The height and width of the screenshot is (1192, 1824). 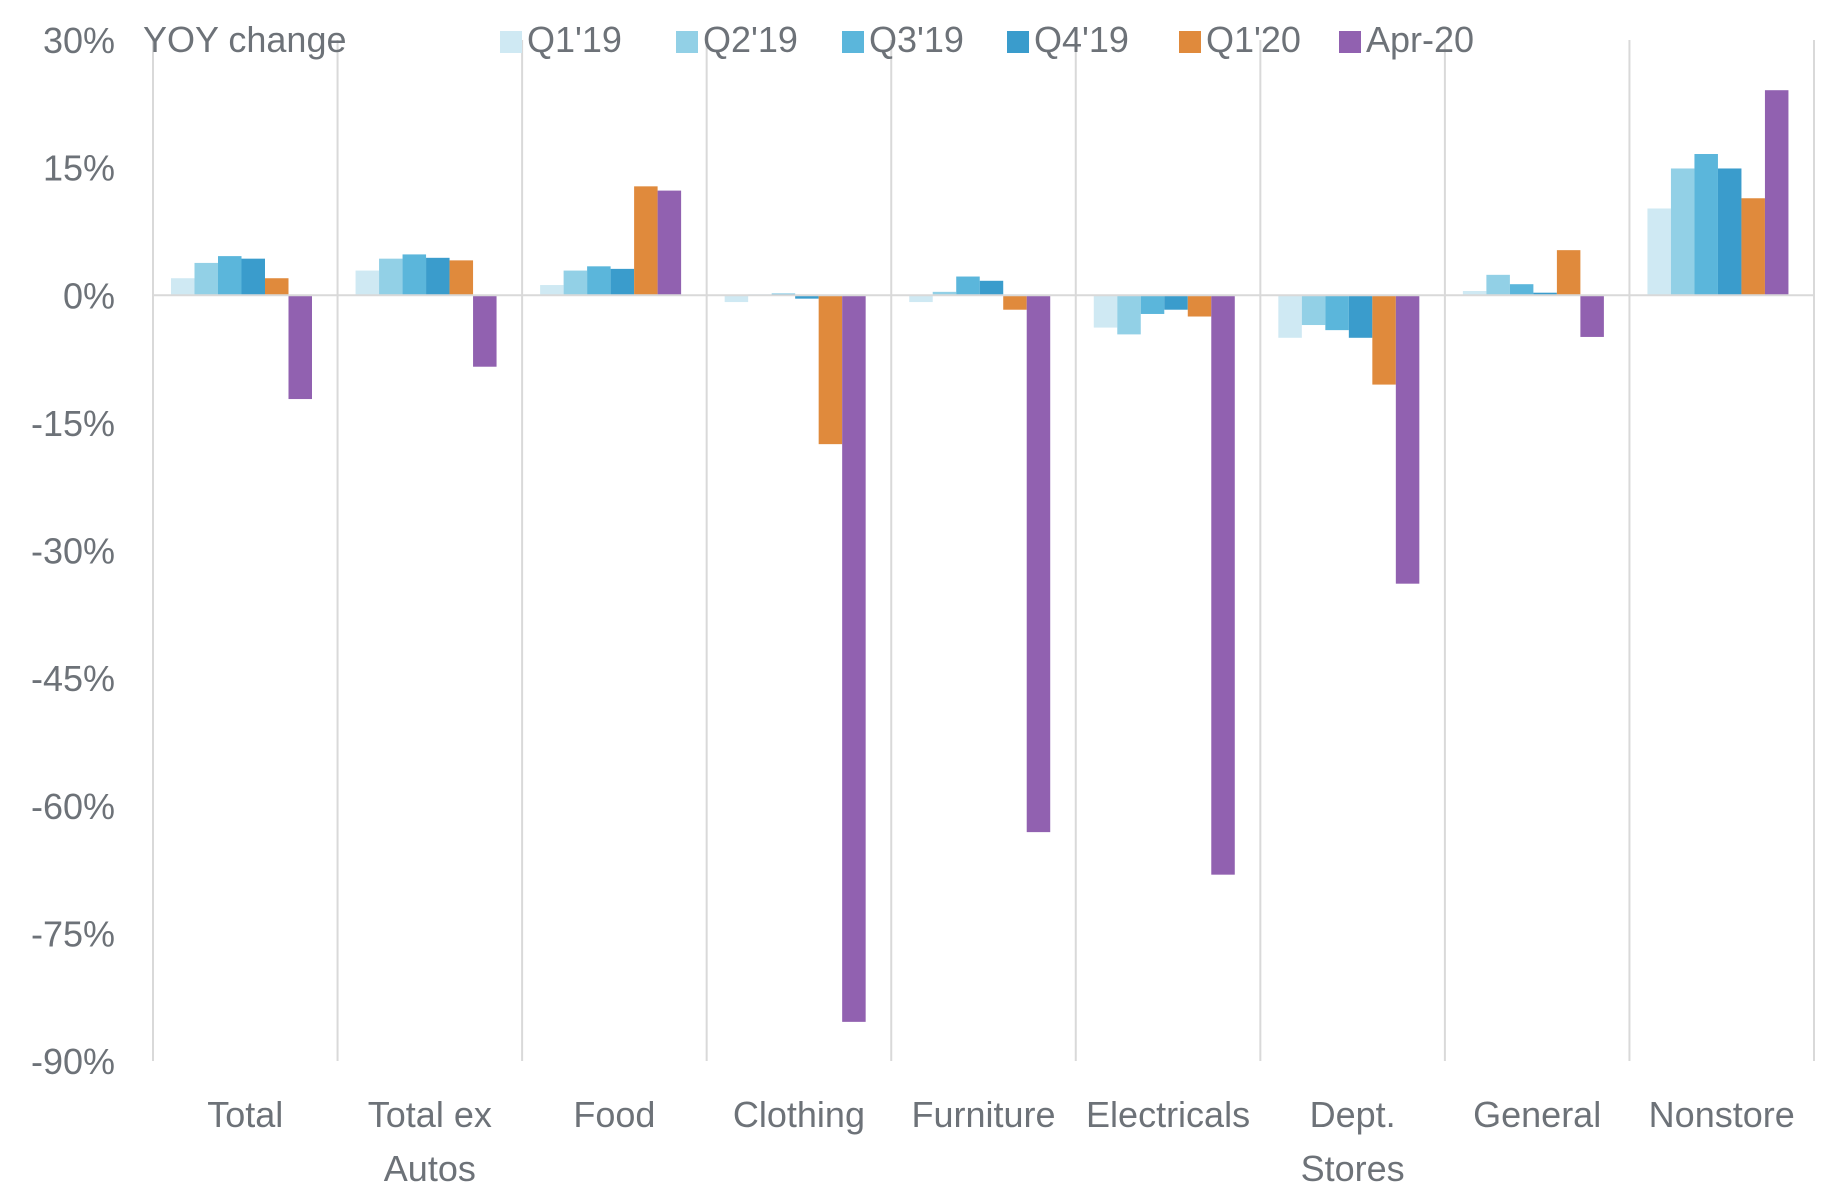 I want to click on x-tick-label: Furniture, so click(x=983, y=1114).